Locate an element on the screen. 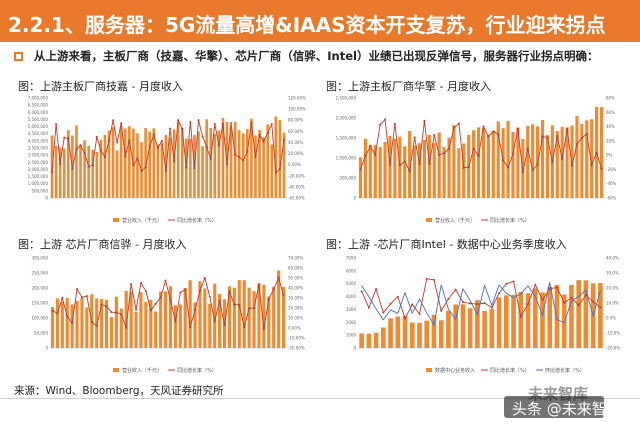 The image size is (640, 427). y-right-tick-label: 70.00% is located at coordinates (295, 258).